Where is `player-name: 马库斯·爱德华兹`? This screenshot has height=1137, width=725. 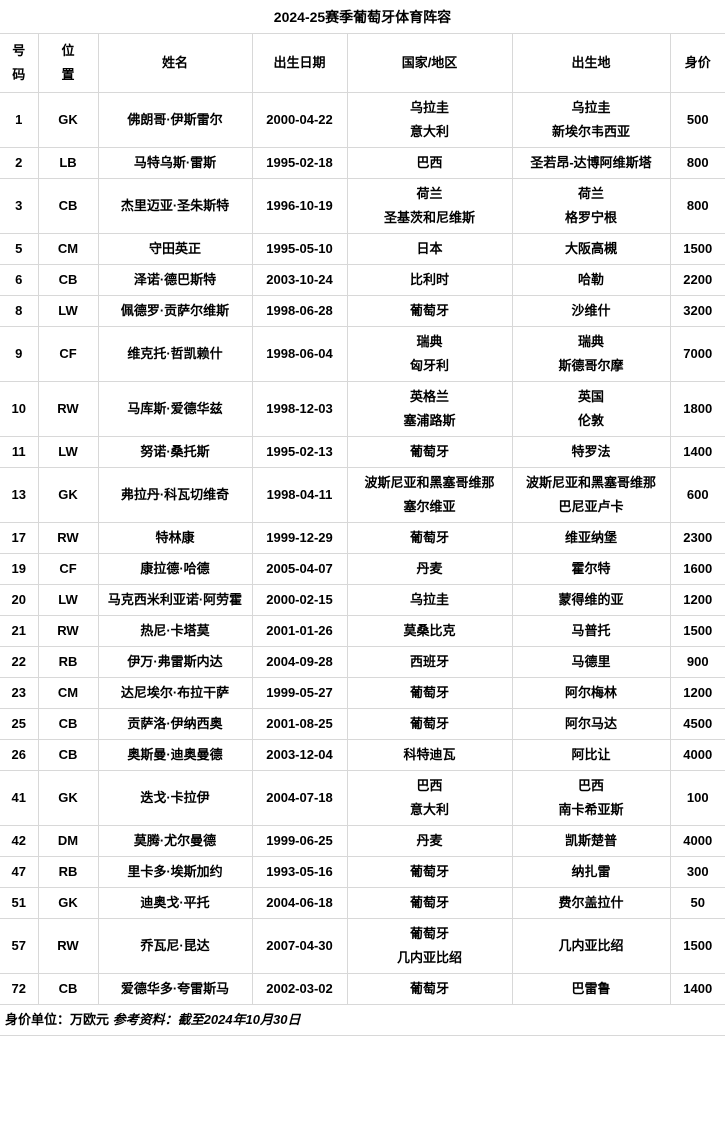 player-name: 马库斯·爱德华兹 is located at coordinates (174, 409).